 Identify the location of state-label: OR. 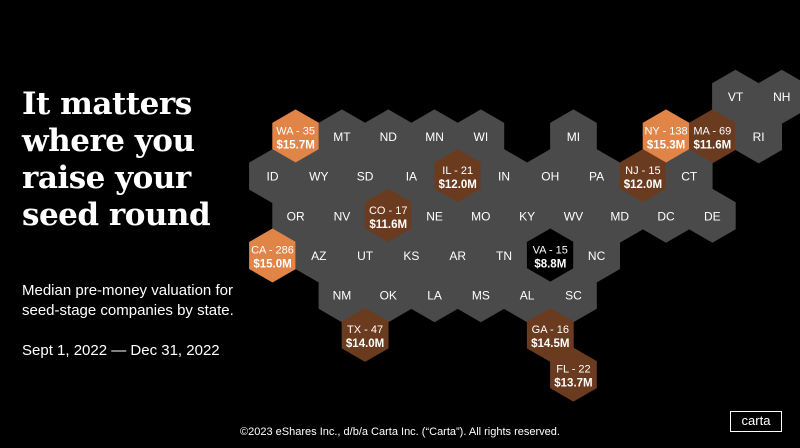
(296, 216).